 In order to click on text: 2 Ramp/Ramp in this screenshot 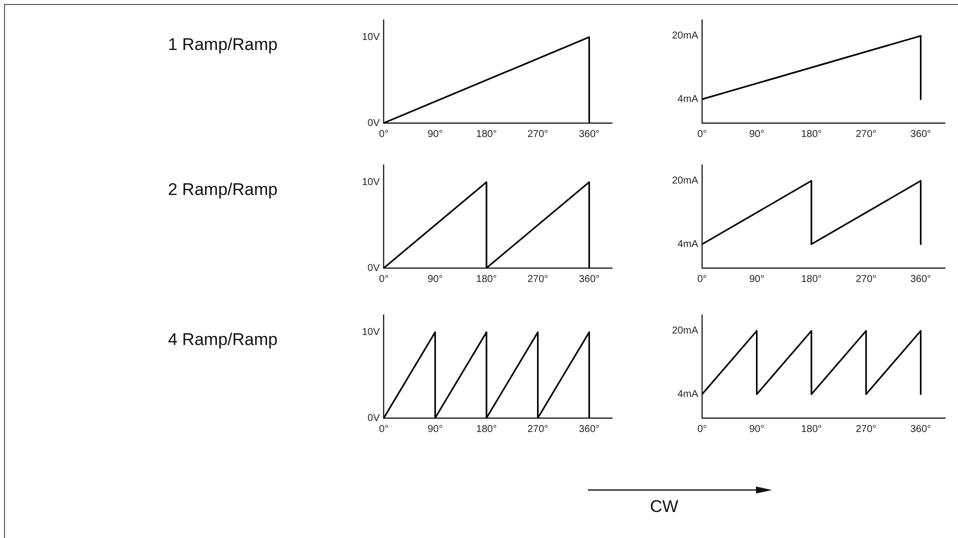, I will do `click(223, 190)`.